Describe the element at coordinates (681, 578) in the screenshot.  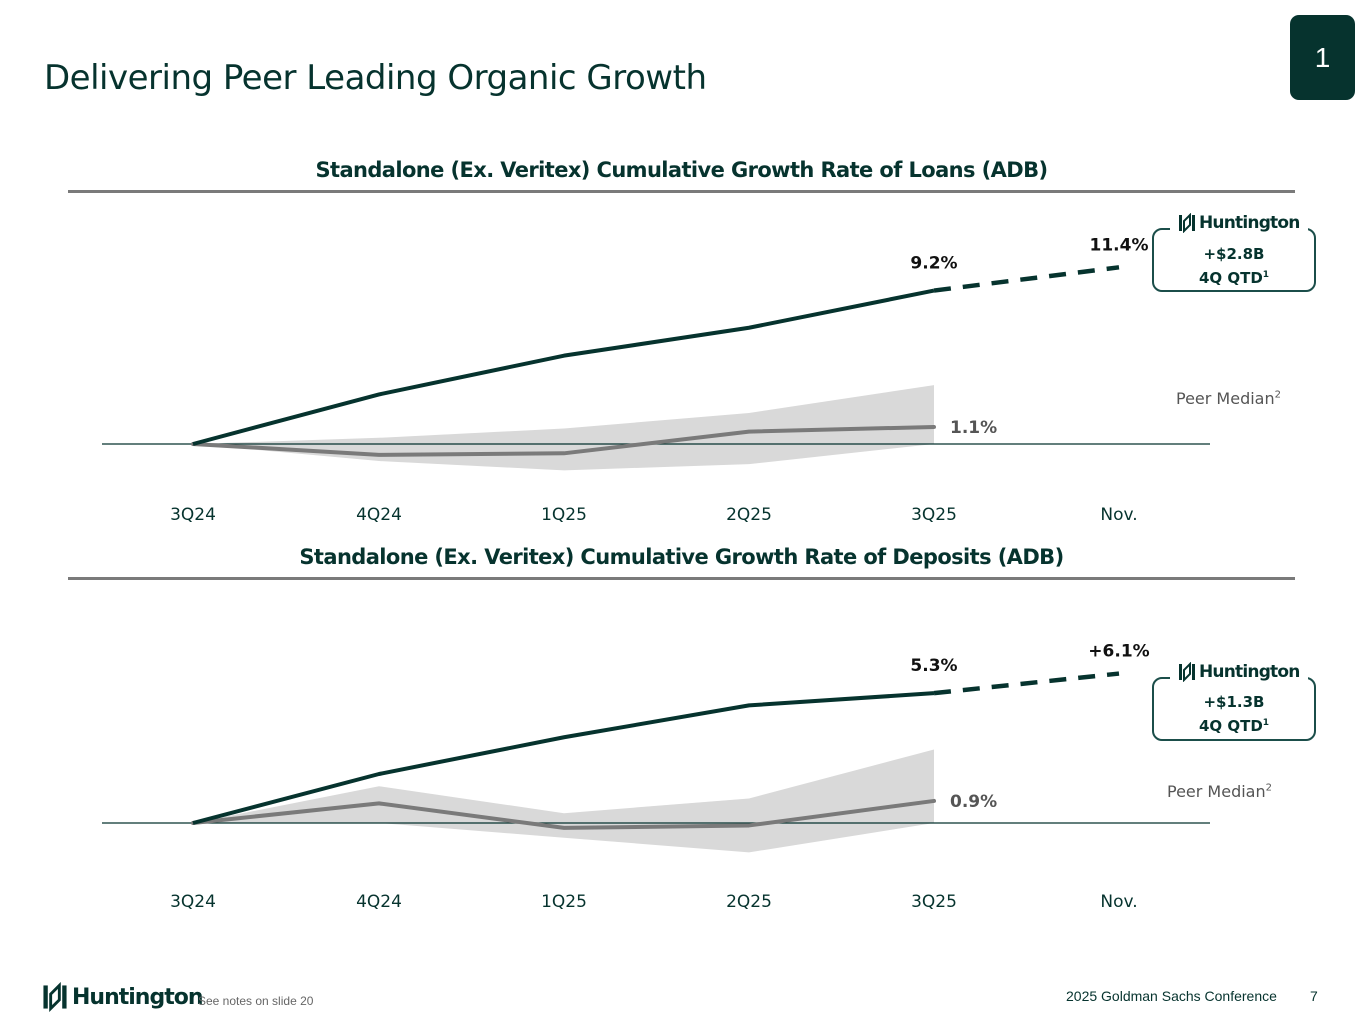
I see `deposits-chart-rule` at that location.